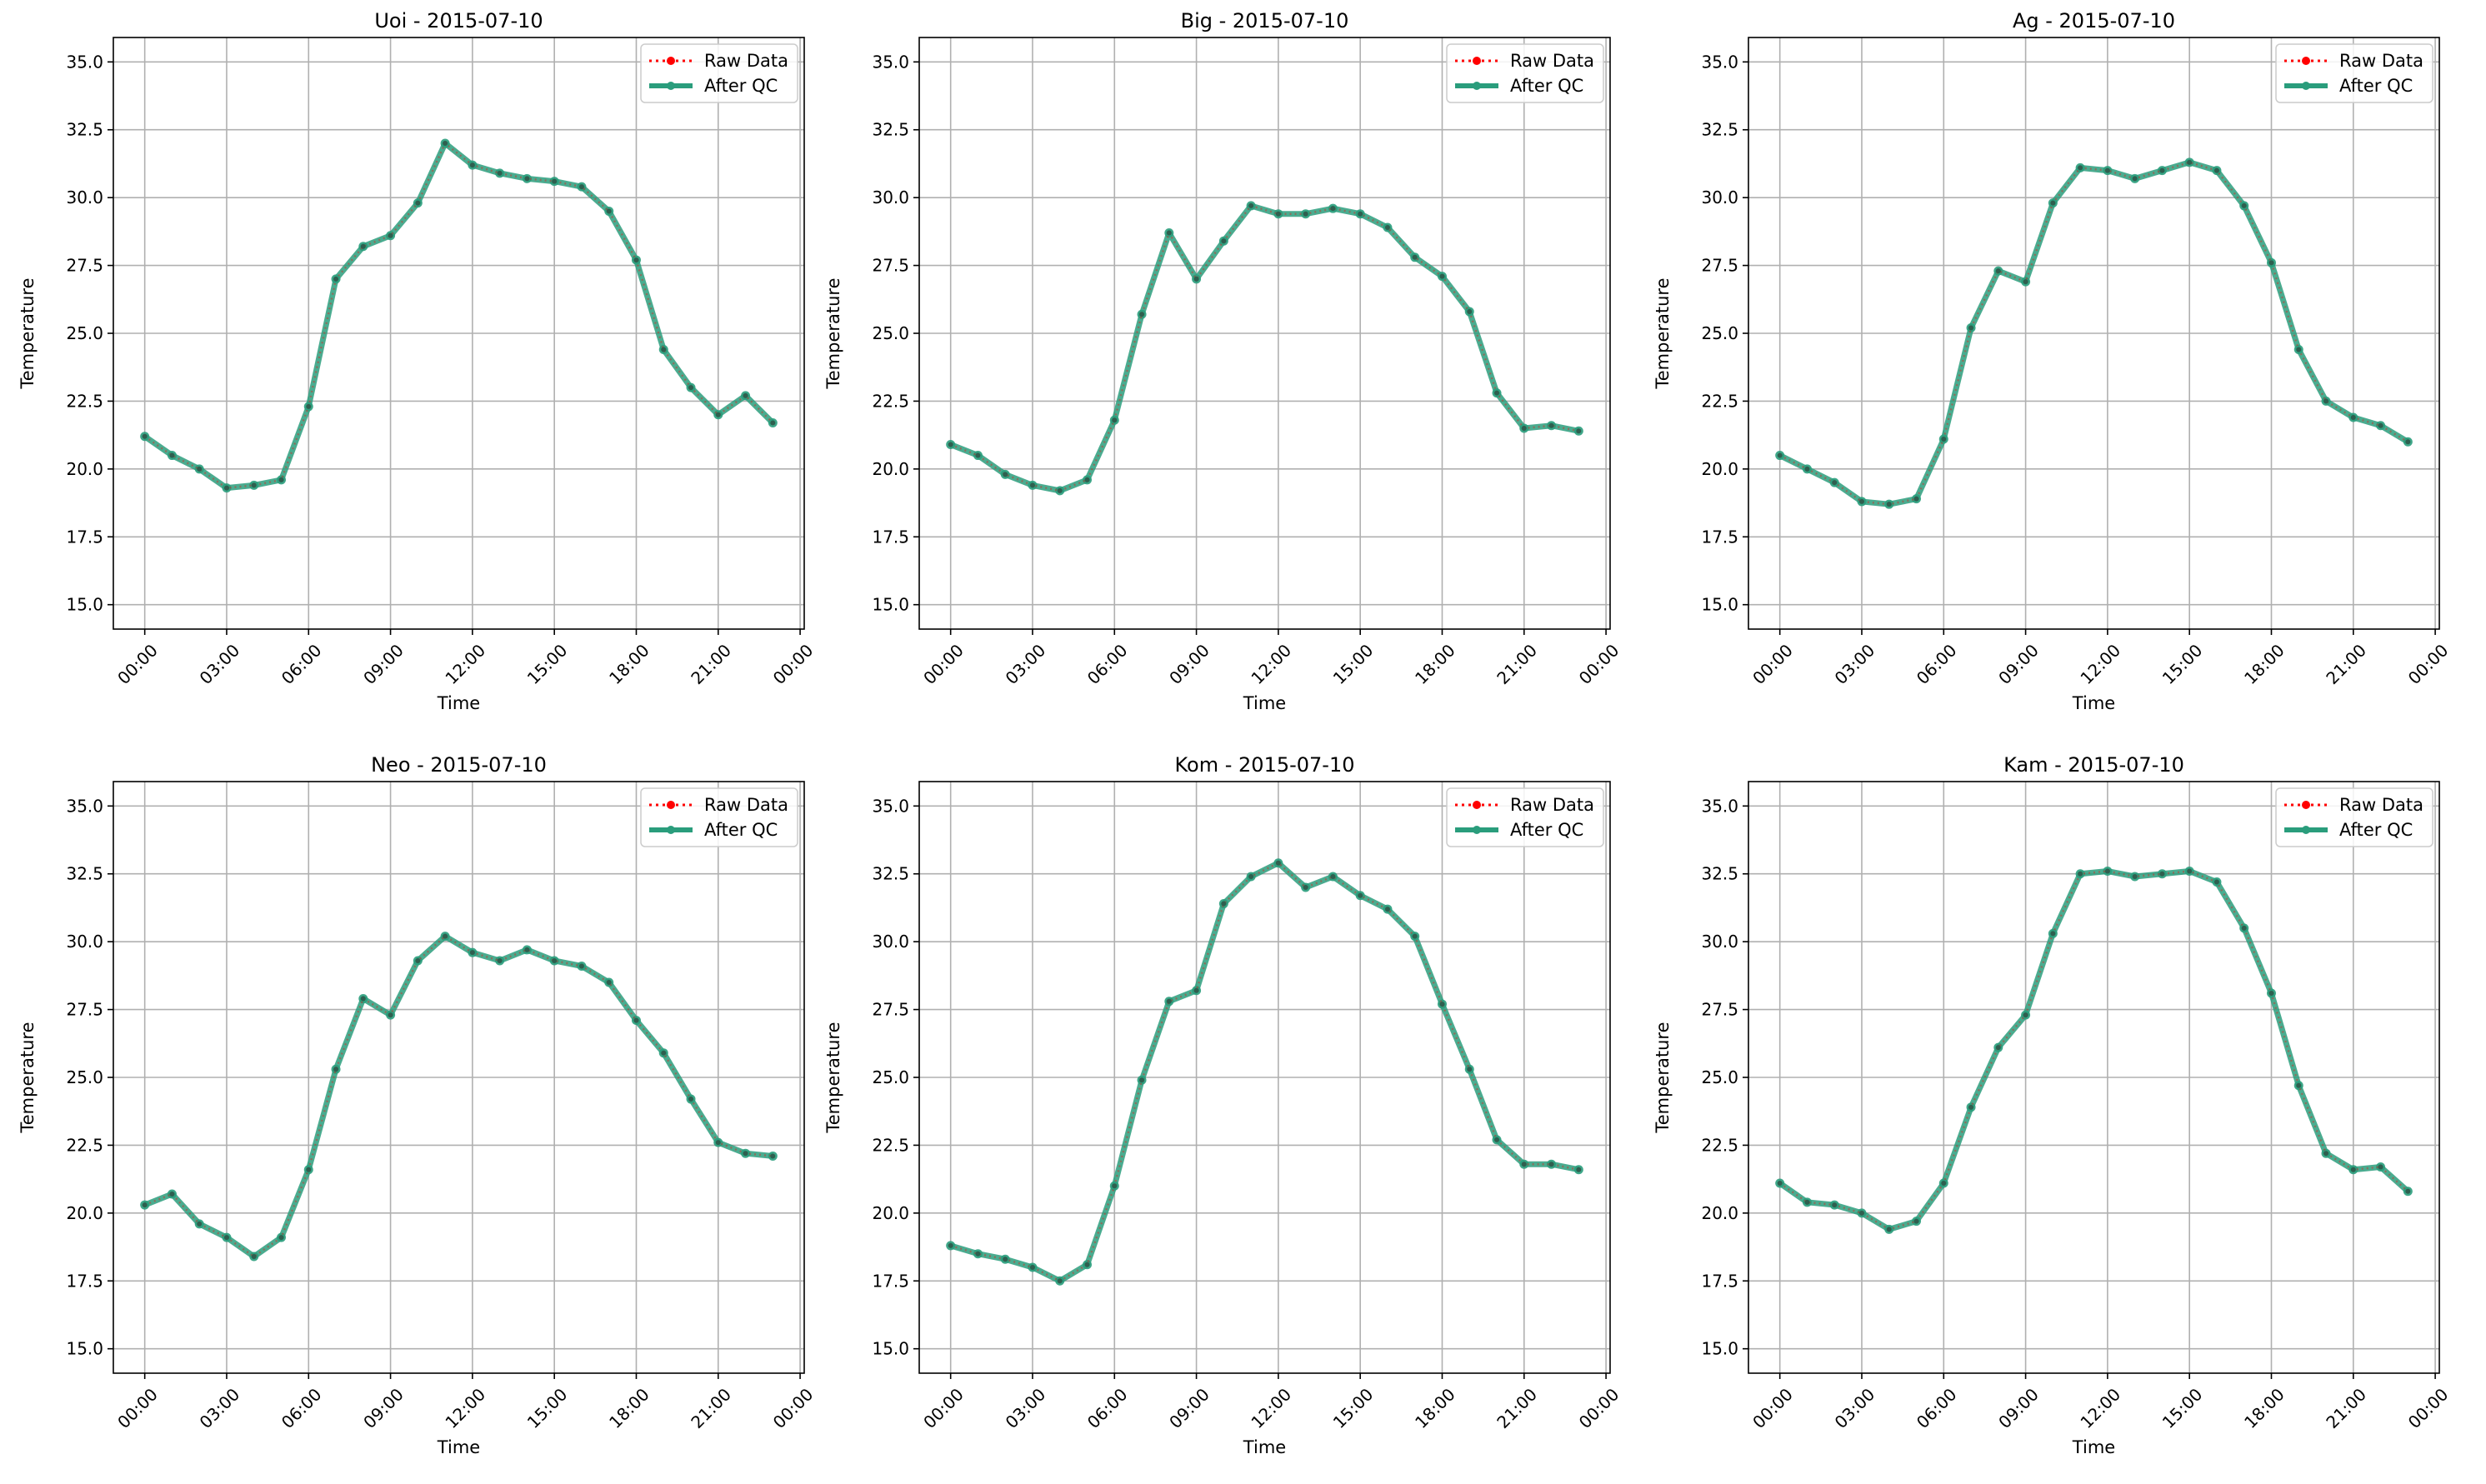 This screenshot has height=1484, width=2486. What do you see at coordinates (84, 874) in the screenshot?
I see `y-tick-label: 32.5` at bounding box center [84, 874].